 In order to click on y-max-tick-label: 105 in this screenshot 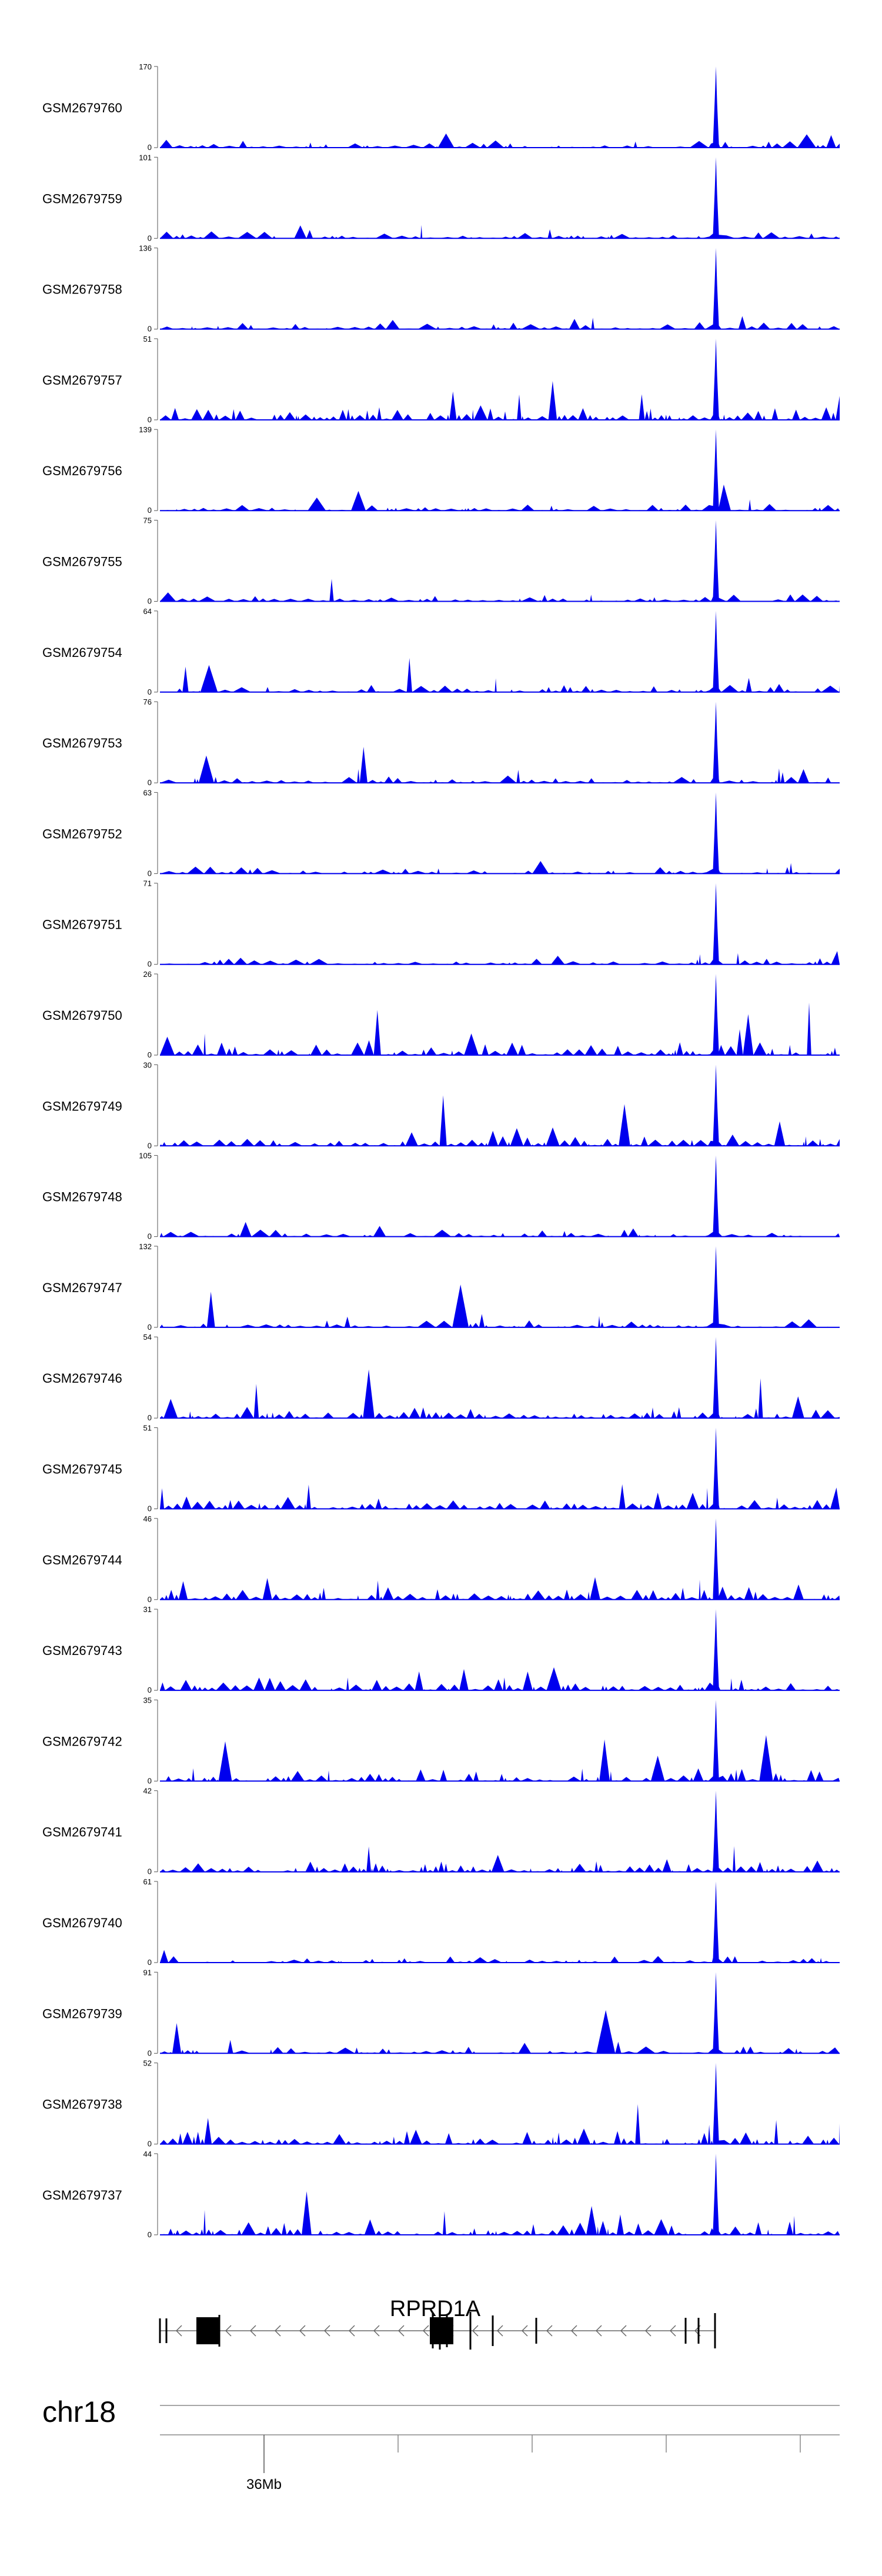, I will do `click(145, 1156)`.